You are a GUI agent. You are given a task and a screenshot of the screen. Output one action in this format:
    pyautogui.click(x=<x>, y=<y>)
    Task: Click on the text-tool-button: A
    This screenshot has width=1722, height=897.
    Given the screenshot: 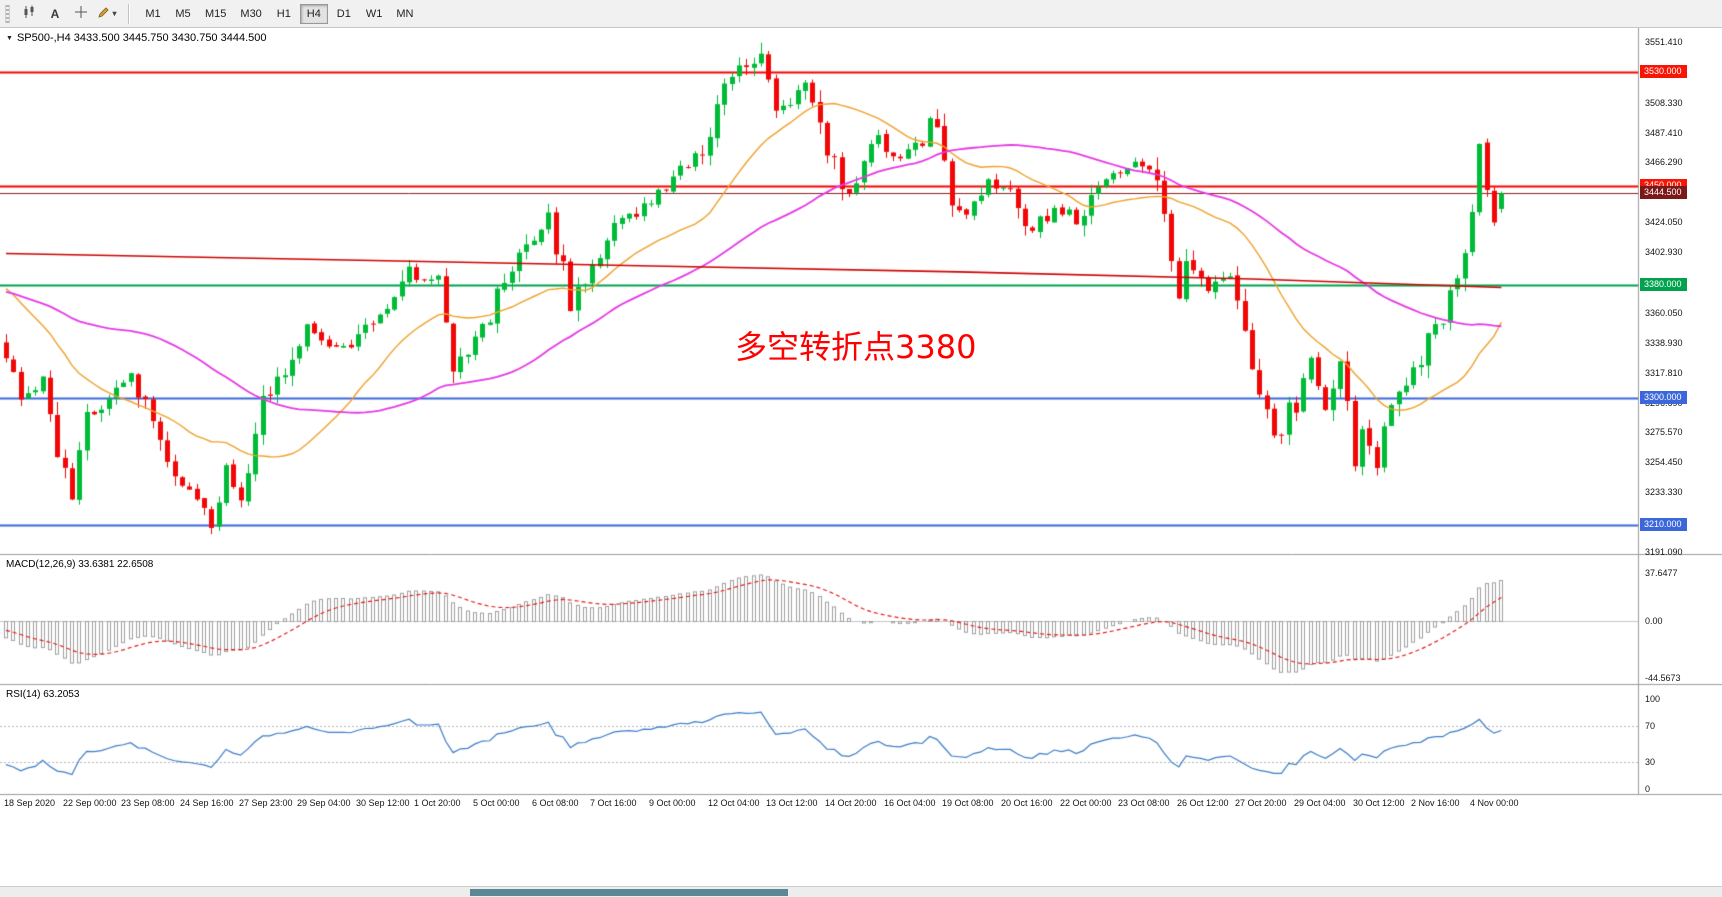 What is the action you would take?
    pyautogui.click(x=55, y=14)
    